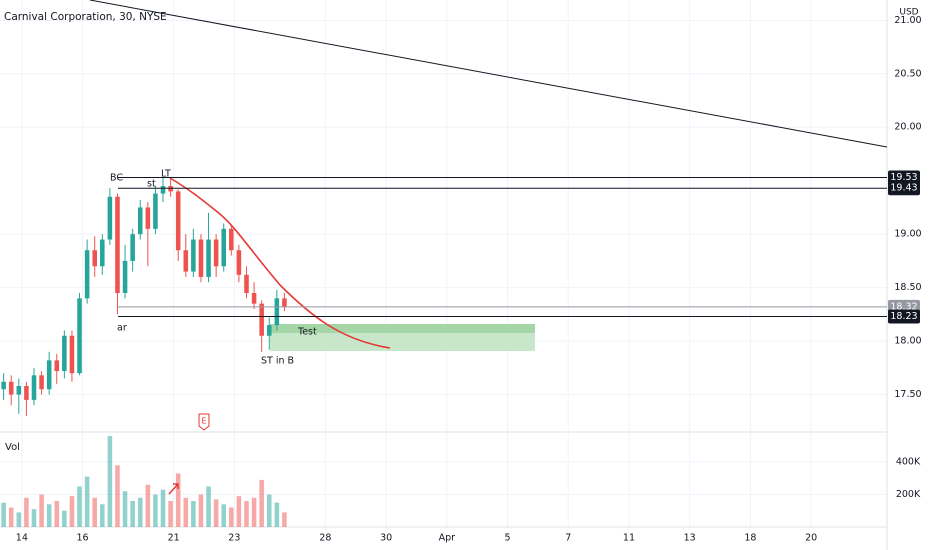 This screenshot has width=932, height=550. Describe the element at coordinates (173, 489) in the screenshot. I see `volume-arrow` at that location.